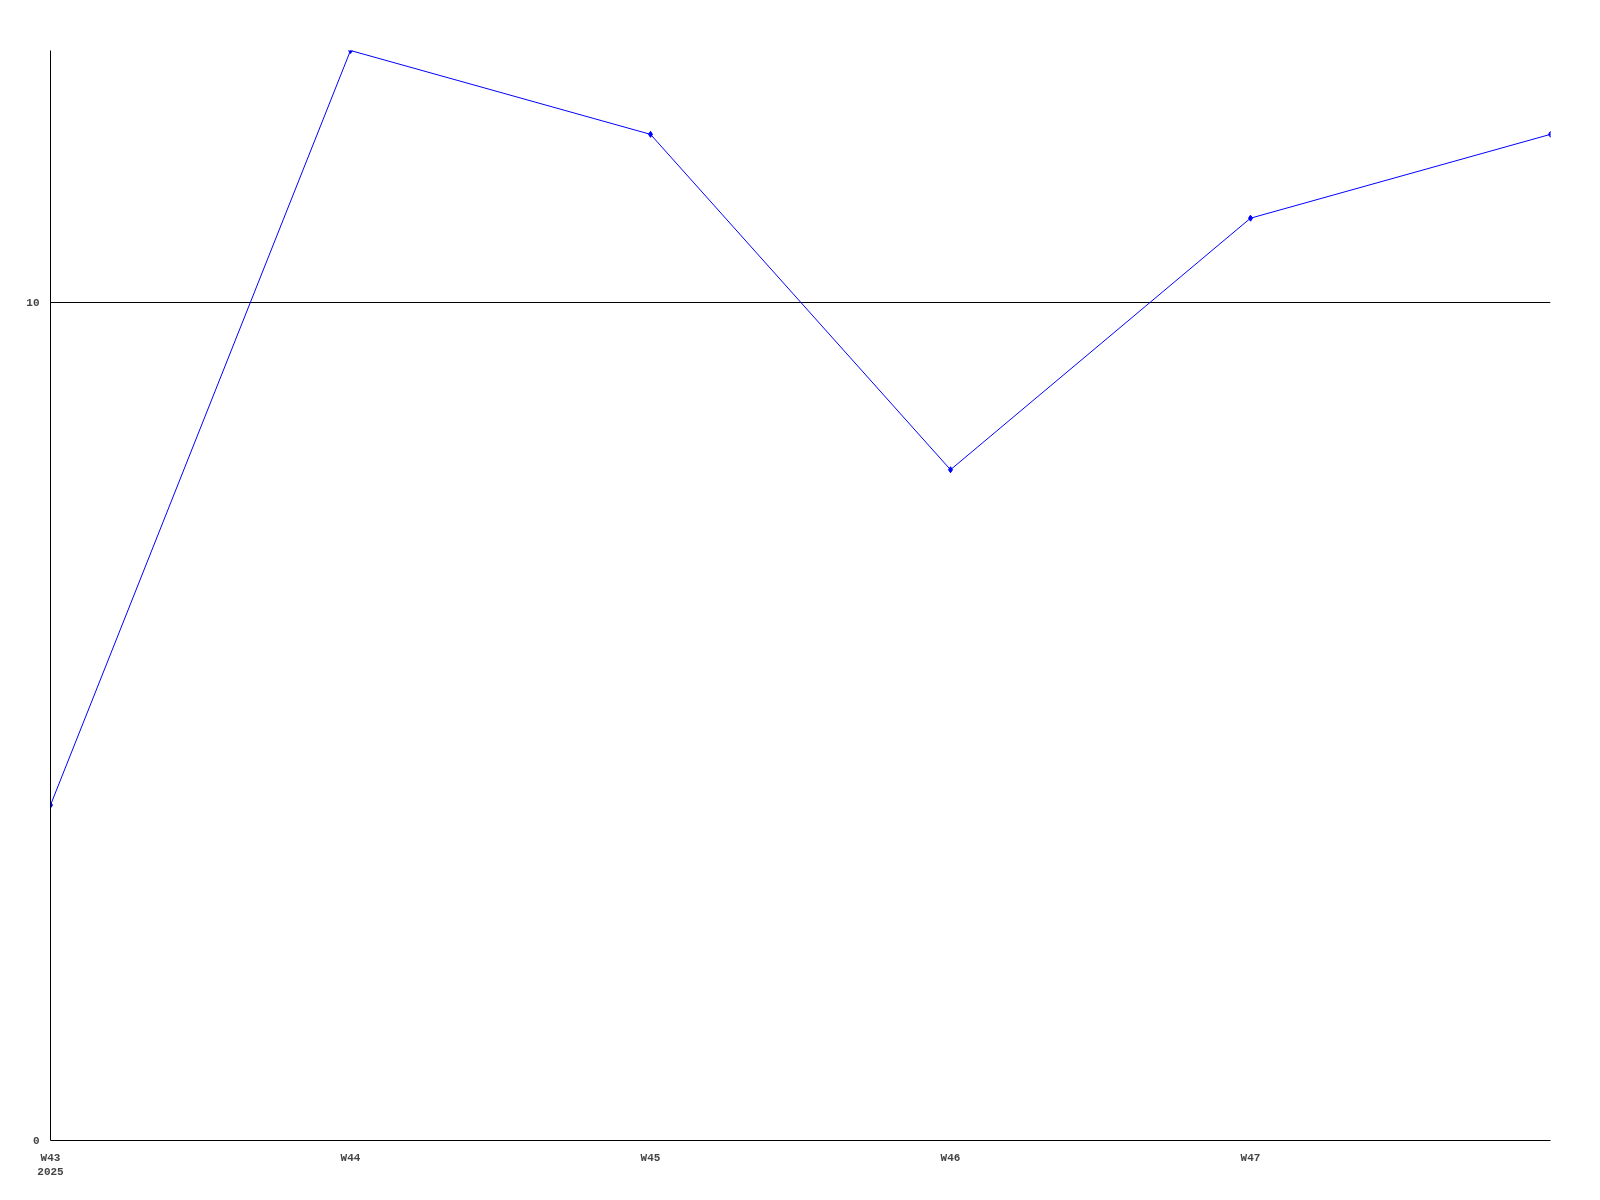 This screenshot has height=1200, width=1600. I want to click on y-tick-label: 10, so click(33, 302).